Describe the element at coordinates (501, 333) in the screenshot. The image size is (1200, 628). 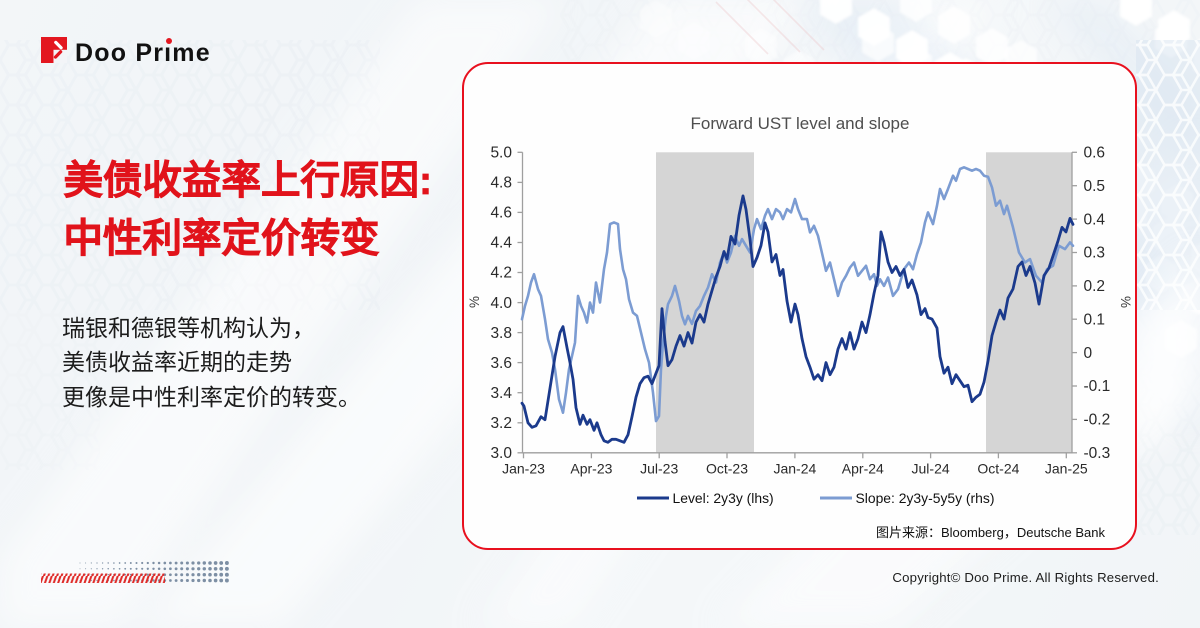
I see `svg-text: 3.8` at that location.